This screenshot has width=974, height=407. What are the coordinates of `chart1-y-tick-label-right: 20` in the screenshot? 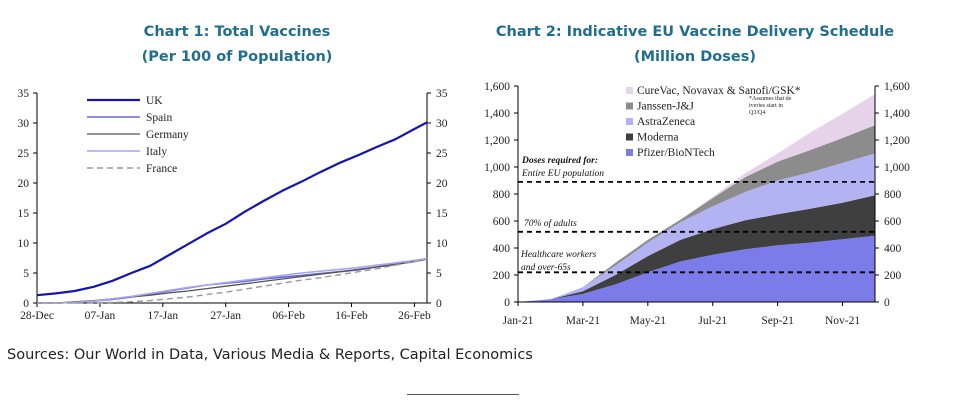 It's located at (442, 184).